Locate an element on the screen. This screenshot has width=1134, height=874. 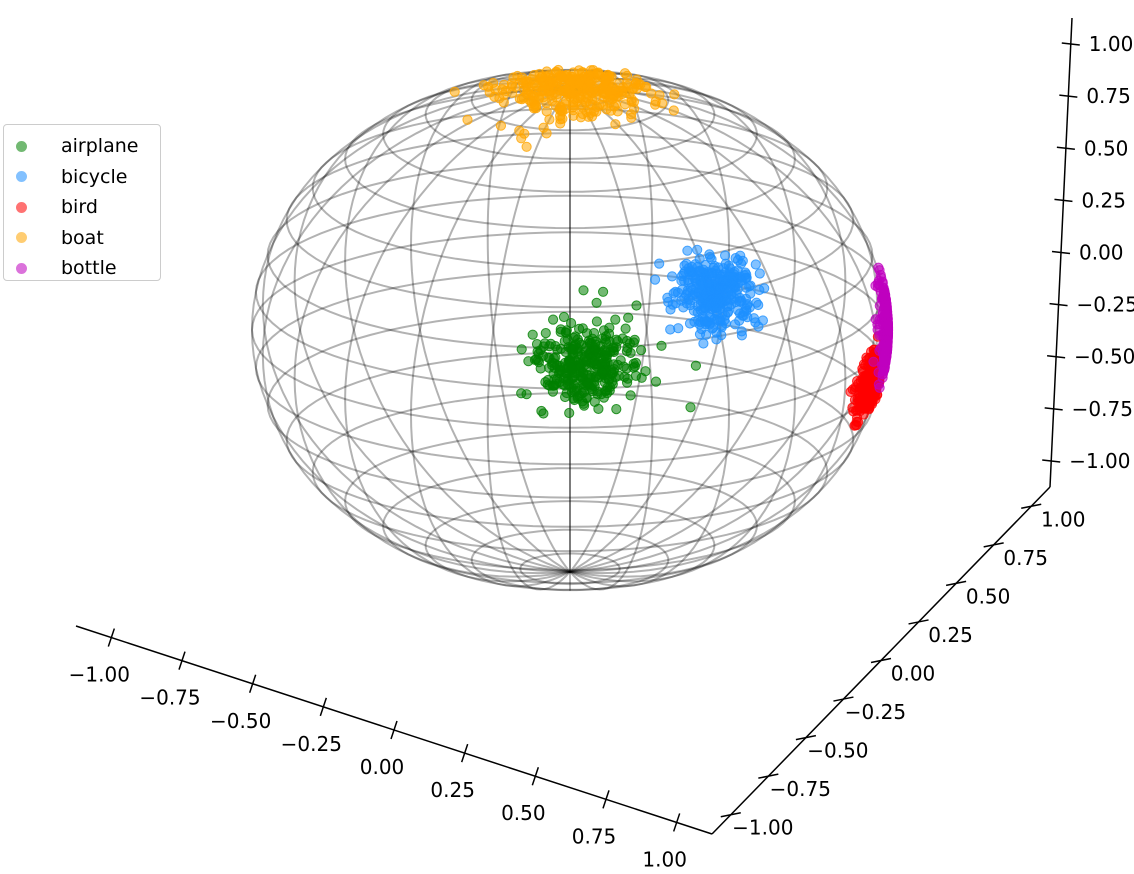
x-tick-label: 0.25 is located at coordinates (452, 790).